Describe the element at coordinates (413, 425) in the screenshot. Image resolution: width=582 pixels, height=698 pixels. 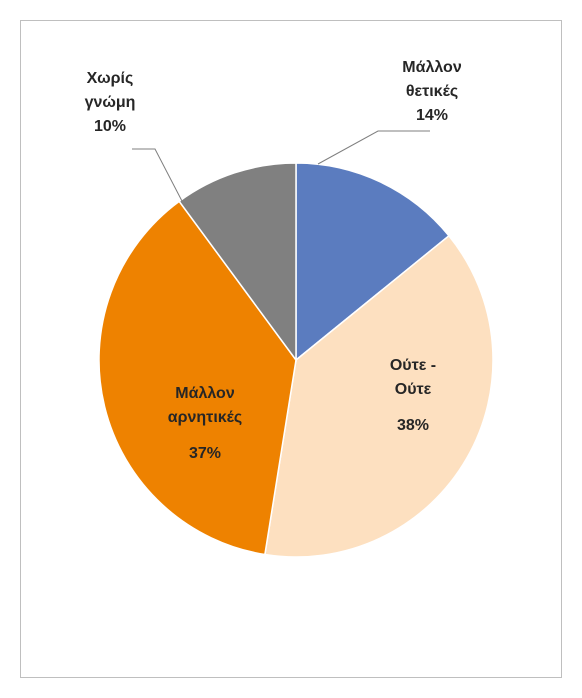
I see `slice-percent-label: 38%` at that location.